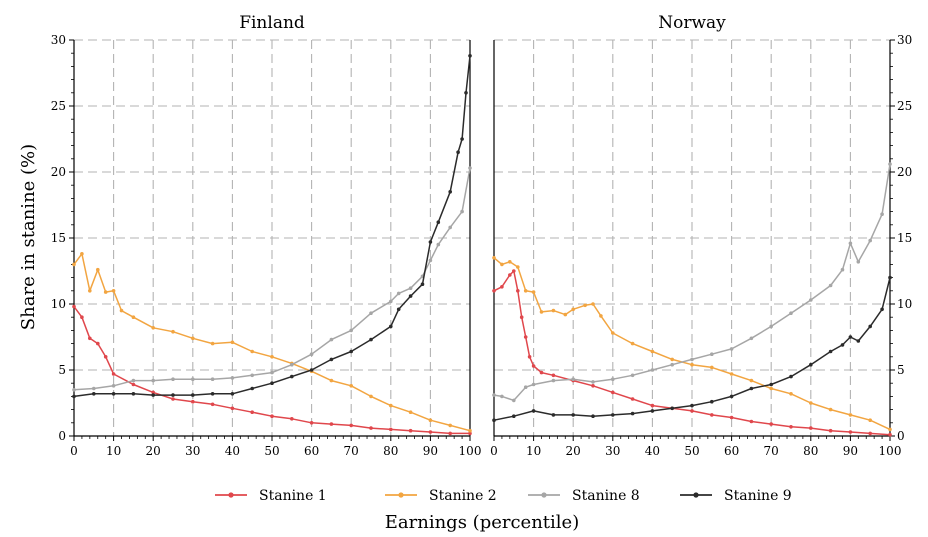 This screenshot has width=928, height=537. Describe the element at coordinates (503, 496) in the screenshot. I see `legend: Stanine 1 Stanine 2 Stanine 8 Stanine 9` at that location.